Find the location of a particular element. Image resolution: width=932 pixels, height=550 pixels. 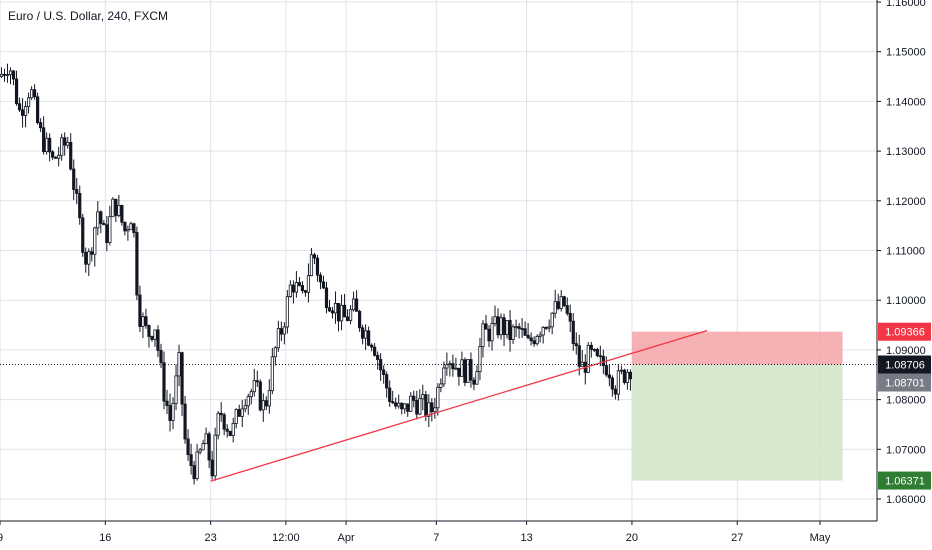

take-profit-zone is located at coordinates (737, 422).